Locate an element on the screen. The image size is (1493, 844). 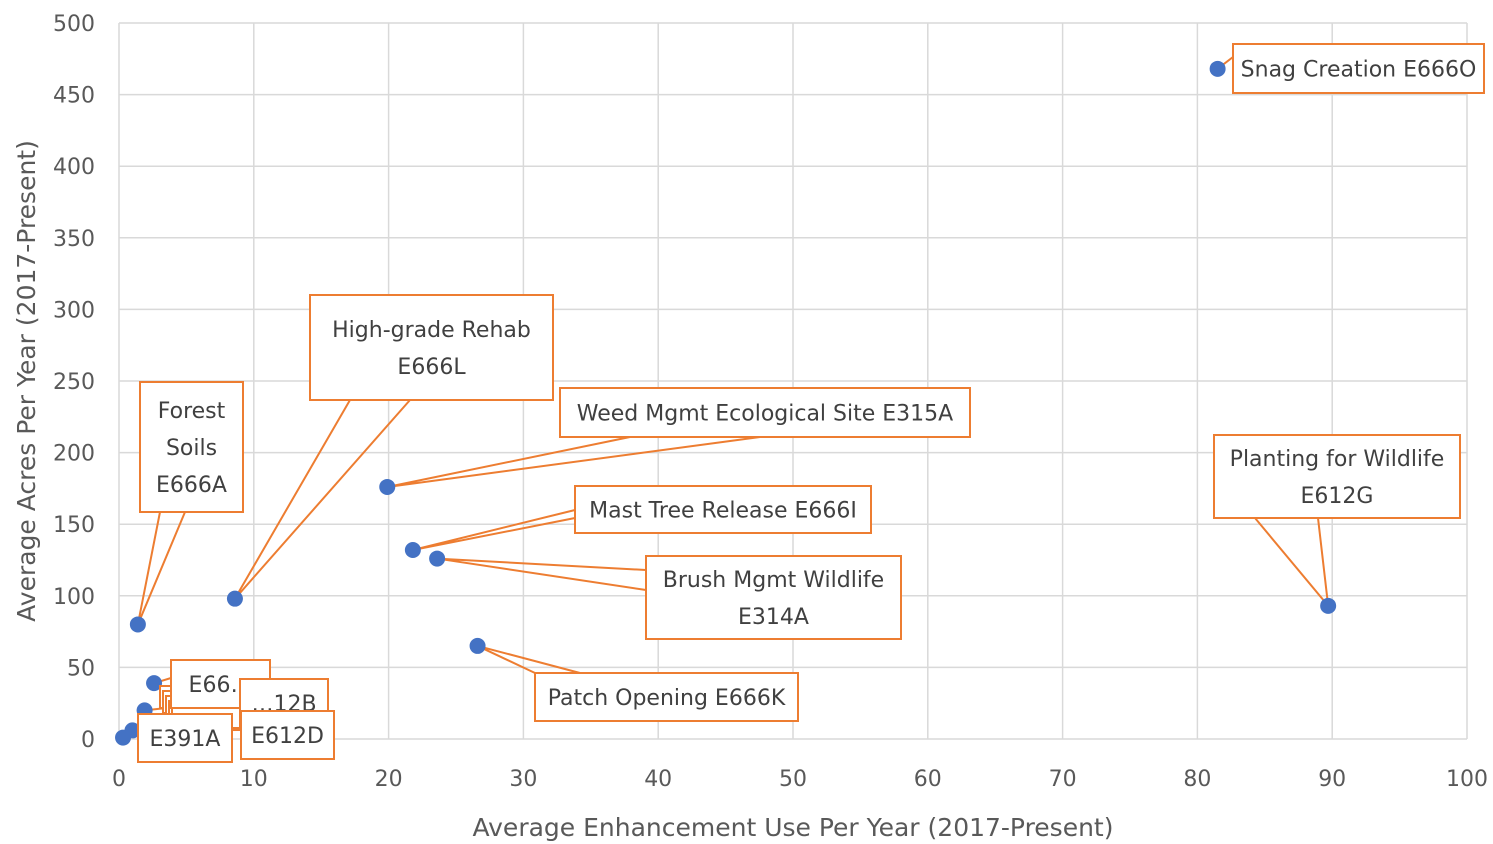
x-axis-ticks: 0 10 20 30 40 50 60 70 80 90 100 is located at coordinates (800, 779).